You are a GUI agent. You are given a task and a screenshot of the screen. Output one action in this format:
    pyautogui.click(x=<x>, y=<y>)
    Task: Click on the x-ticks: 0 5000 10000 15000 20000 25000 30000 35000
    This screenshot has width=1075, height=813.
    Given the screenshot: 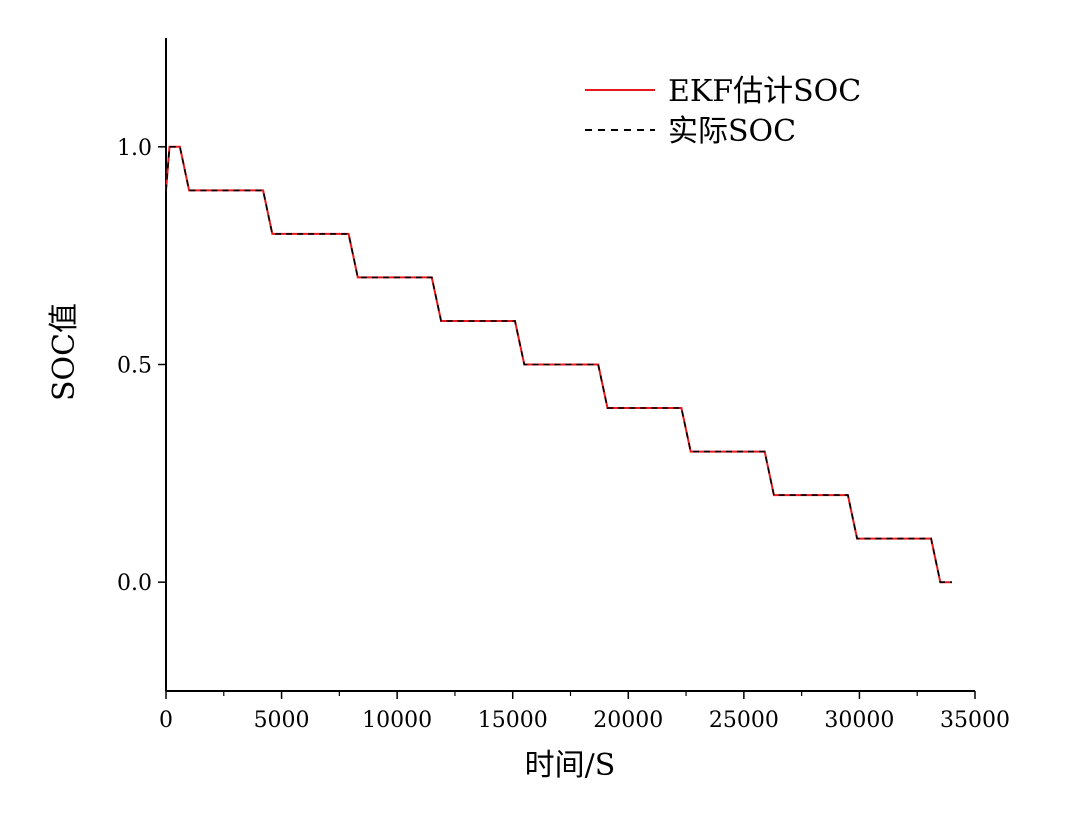 What is the action you would take?
    pyautogui.click(x=584, y=712)
    